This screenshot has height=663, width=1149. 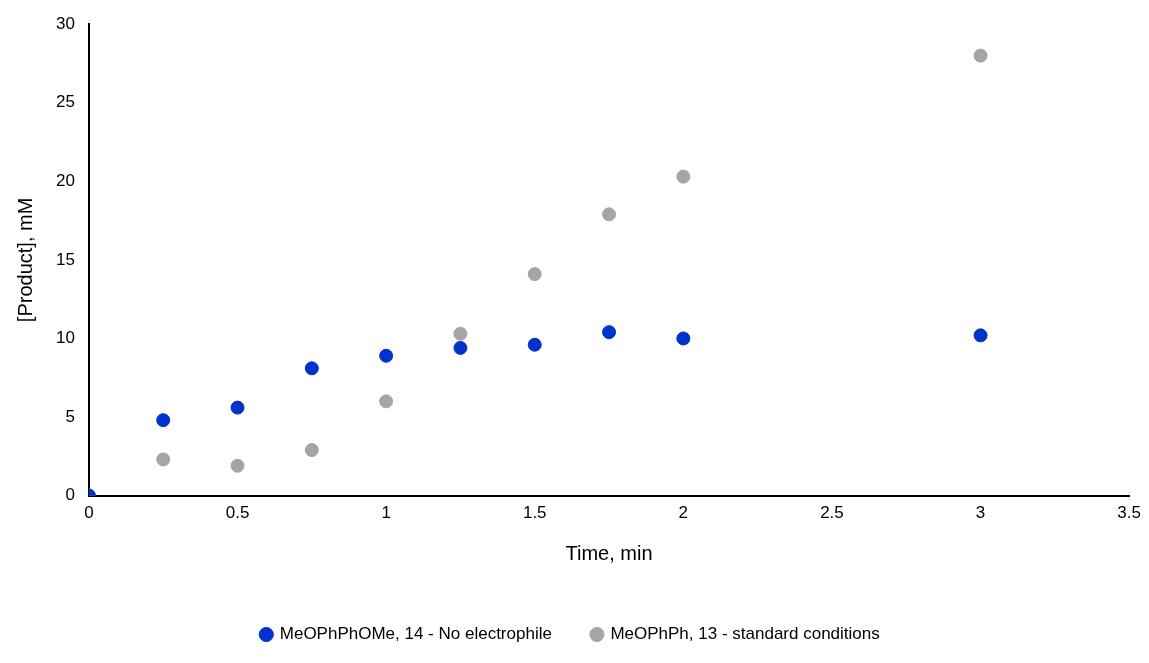 What do you see at coordinates (415, 634) in the screenshot?
I see `legend-label: MeOPhPhOMe, 14 - No electrophile` at bounding box center [415, 634].